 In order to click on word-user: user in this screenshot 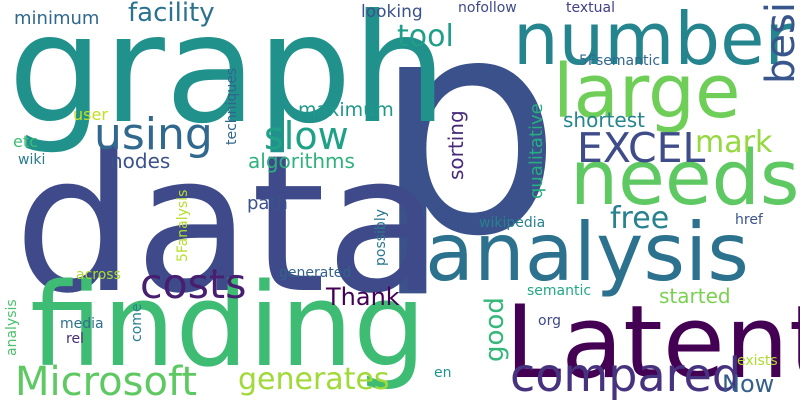, I will do `click(90, 114)`.